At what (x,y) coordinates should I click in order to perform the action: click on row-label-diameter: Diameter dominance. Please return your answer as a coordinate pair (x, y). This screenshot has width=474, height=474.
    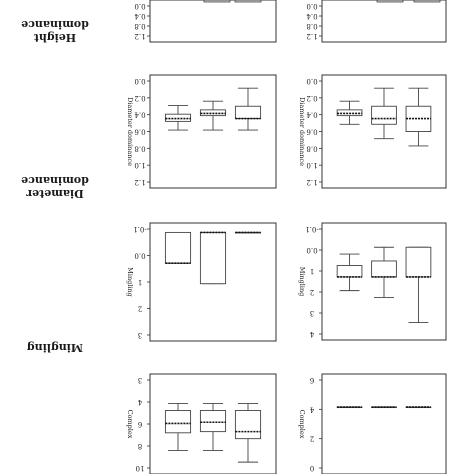
    Looking at the image, I should click on (55, 187).